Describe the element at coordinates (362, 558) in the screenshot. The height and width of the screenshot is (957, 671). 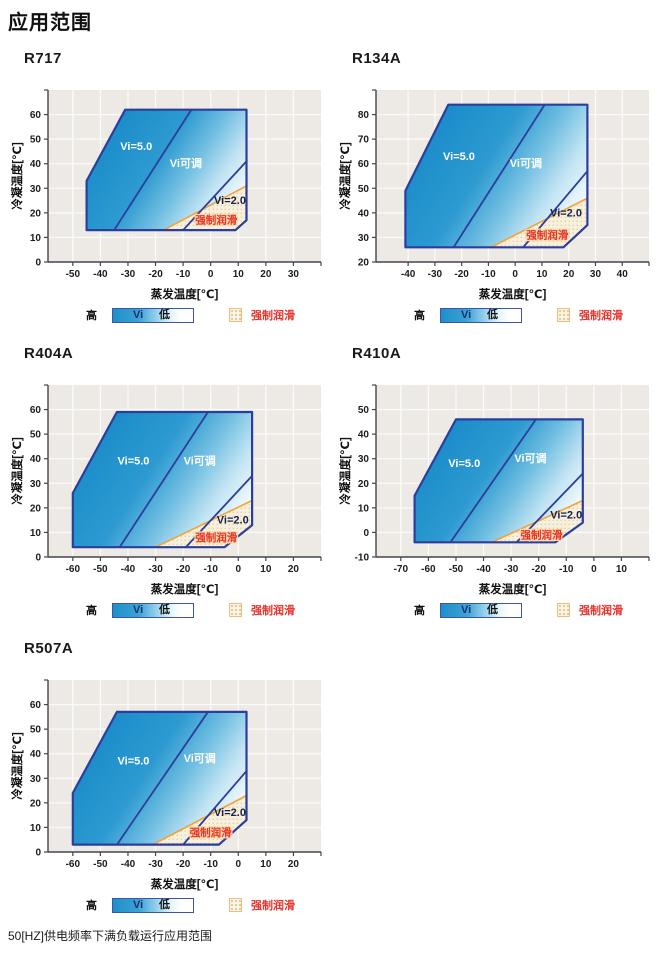
I see `y-tick-label: -10` at that location.